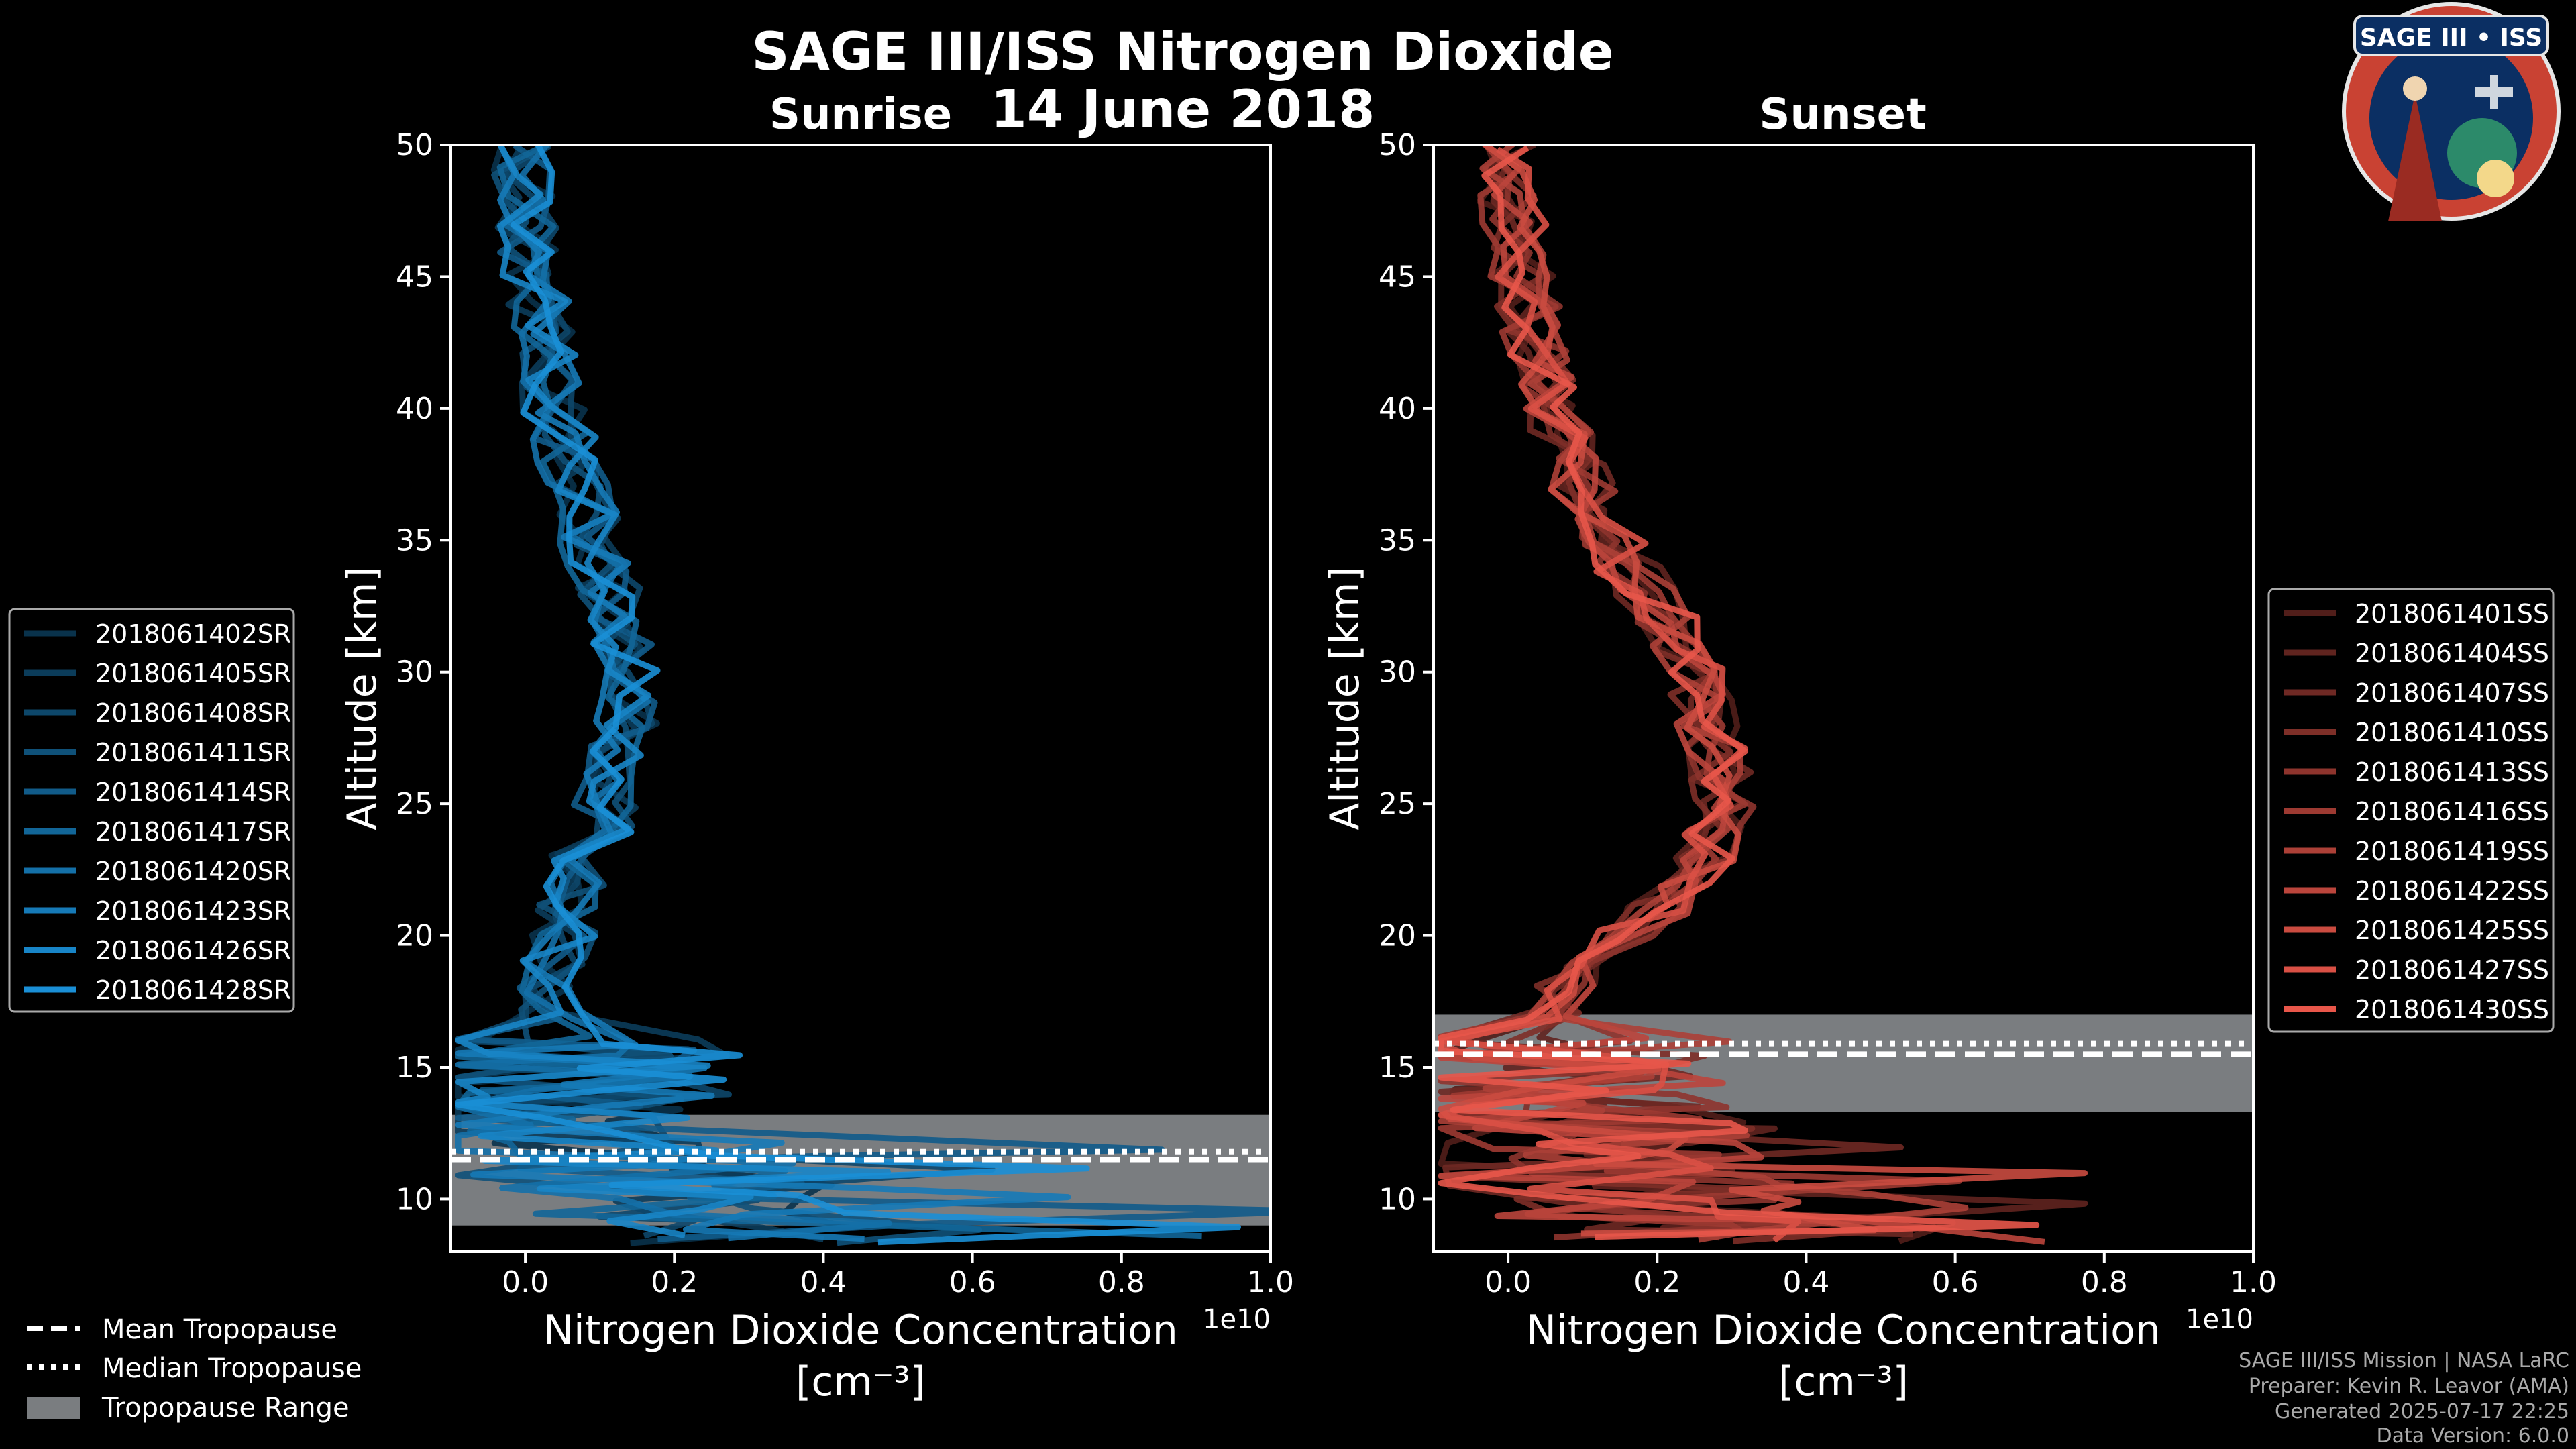 The height and width of the screenshot is (1449, 2576). Describe the element at coordinates (2452, 851) in the screenshot. I see `legend-label-2018061419SS: 2018061419SS` at that location.